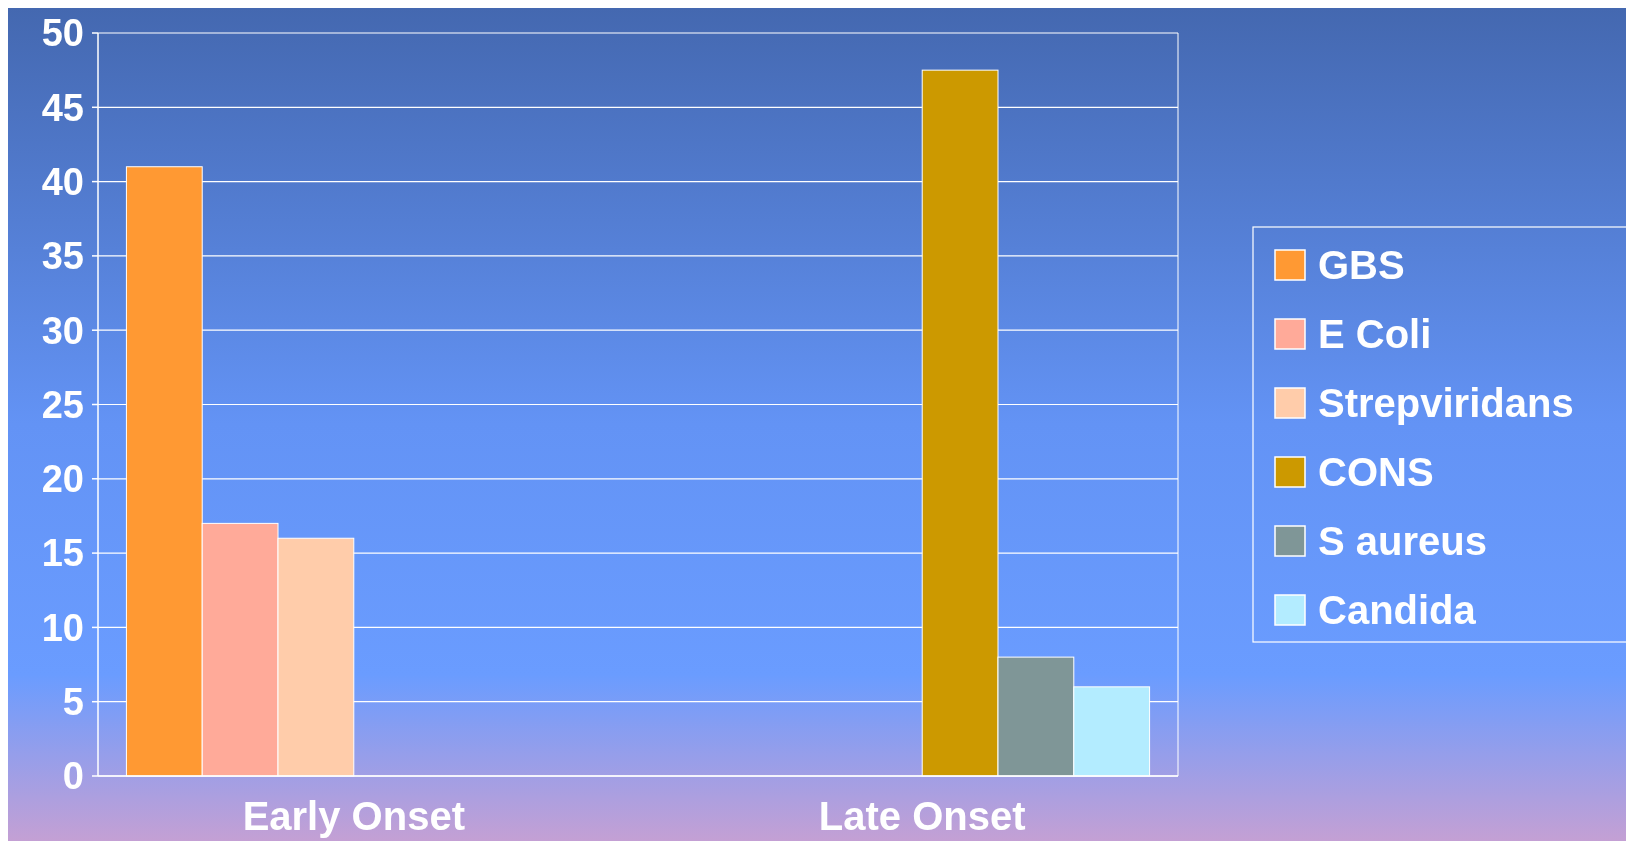 The image size is (1634, 849). I want to click on legend-label: GBS, so click(1361, 265).